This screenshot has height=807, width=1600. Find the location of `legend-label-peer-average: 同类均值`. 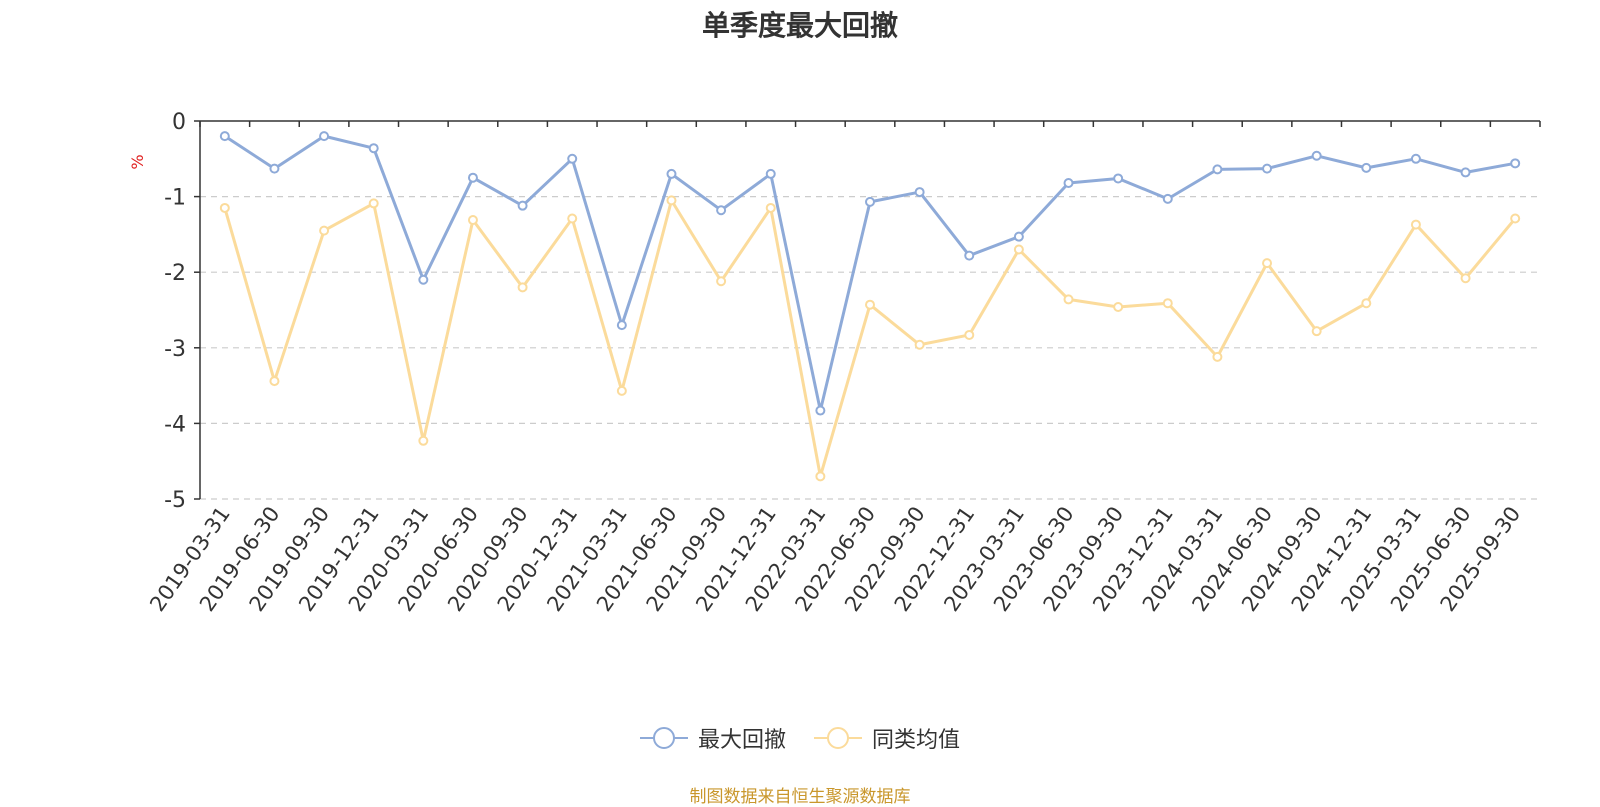

legend-label-peer-average: 同类均值 is located at coordinates (916, 740).